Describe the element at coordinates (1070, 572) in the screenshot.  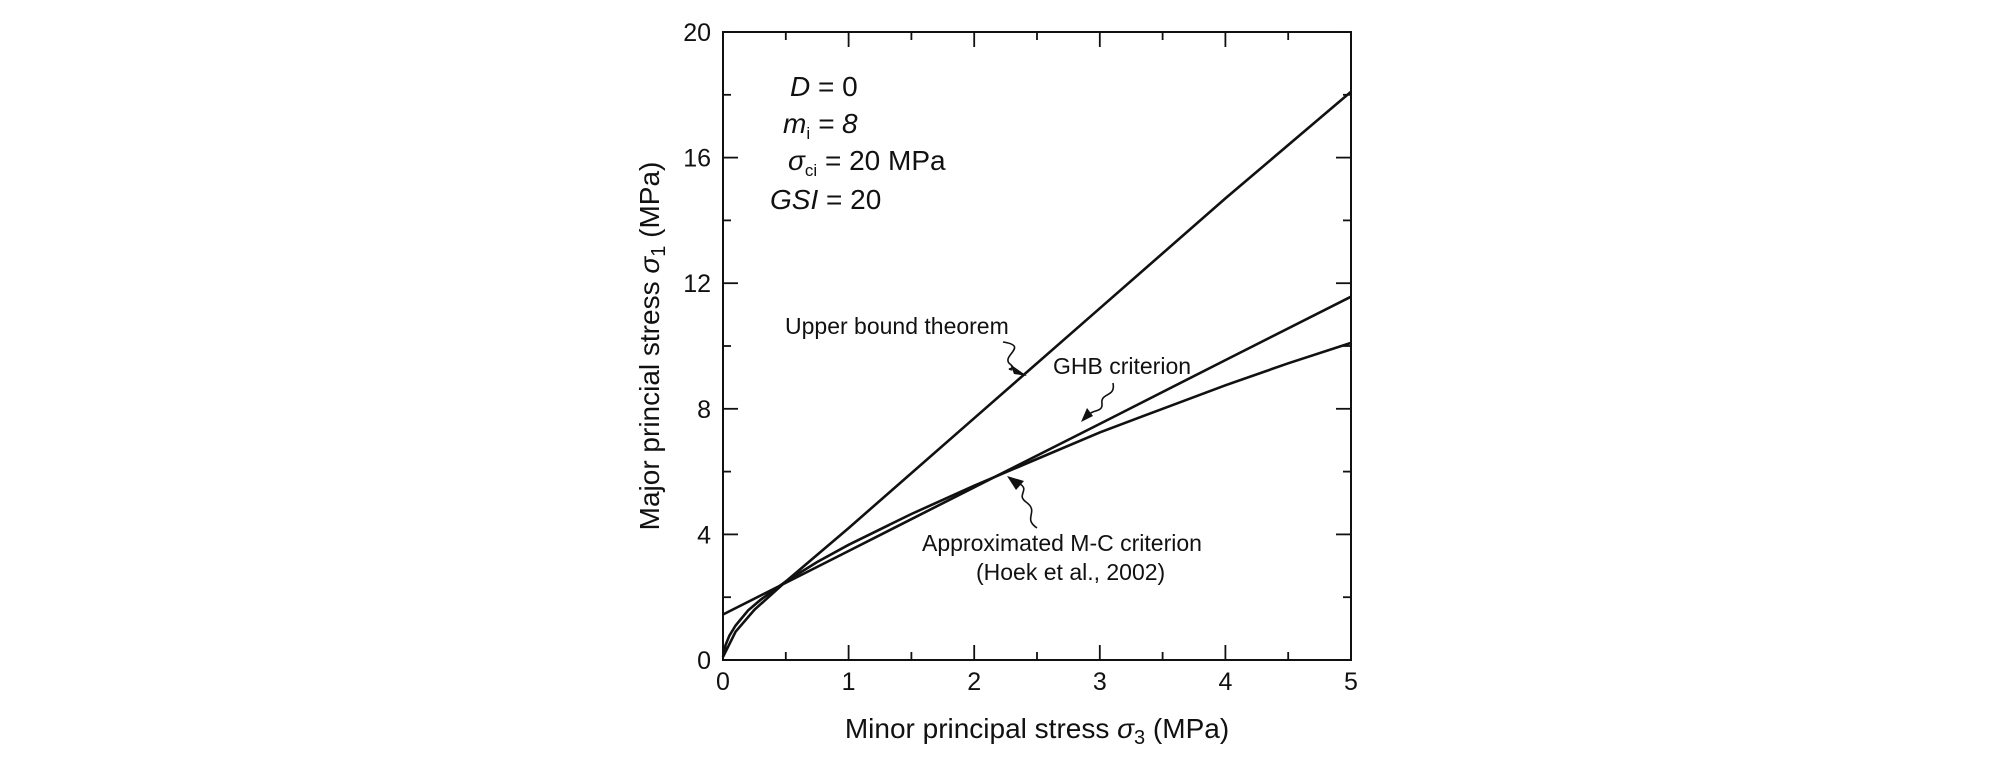
I see `annotation-mc-line2: (Hoek et al., 2002)` at that location.